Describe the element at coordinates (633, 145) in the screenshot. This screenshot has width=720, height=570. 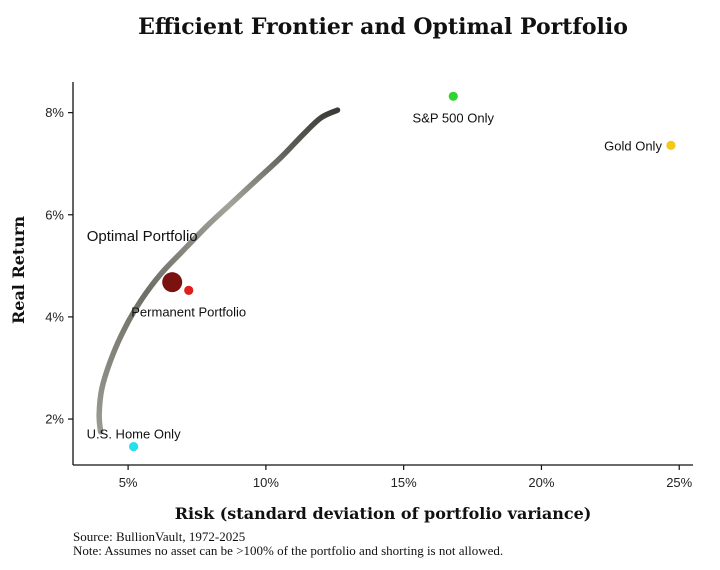
I see `point-label: Gold Only` at that location.